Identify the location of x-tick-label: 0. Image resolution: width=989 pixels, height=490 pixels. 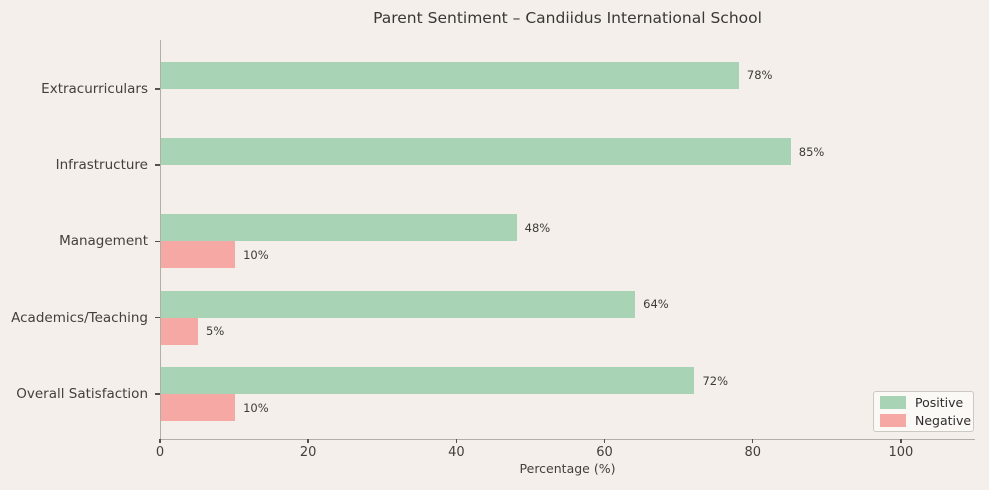
(160, 452).